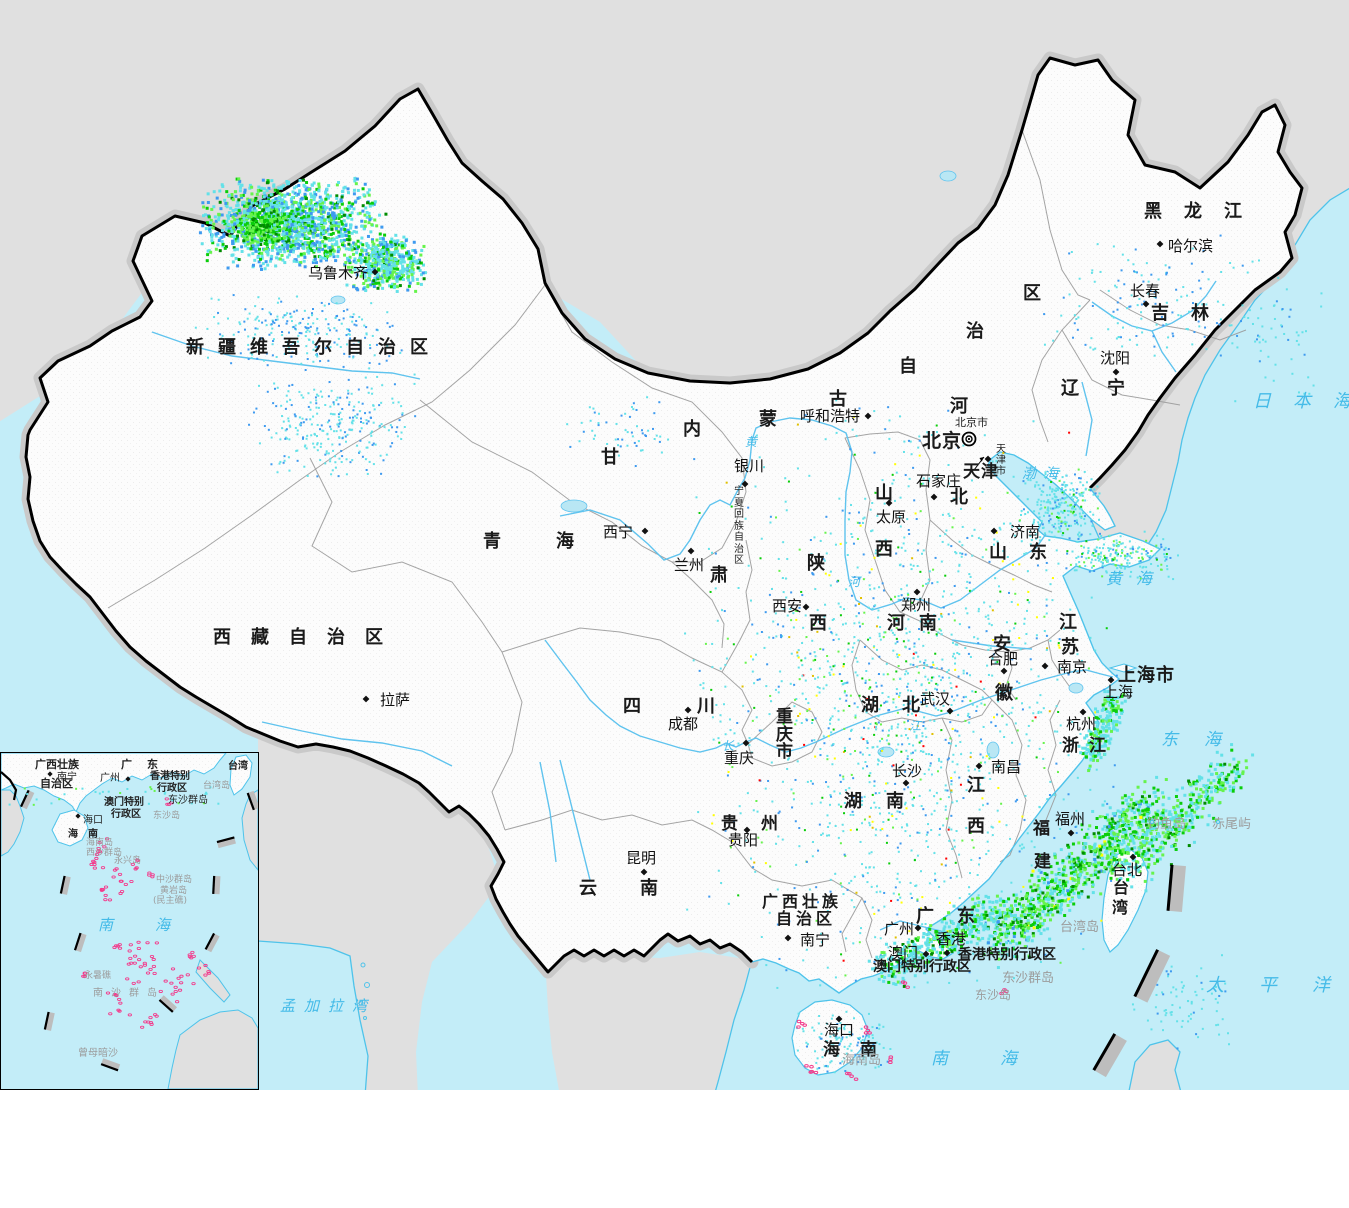 The image size is (1349, 1208). I want to click on province-label: 古, so click(838, 399).